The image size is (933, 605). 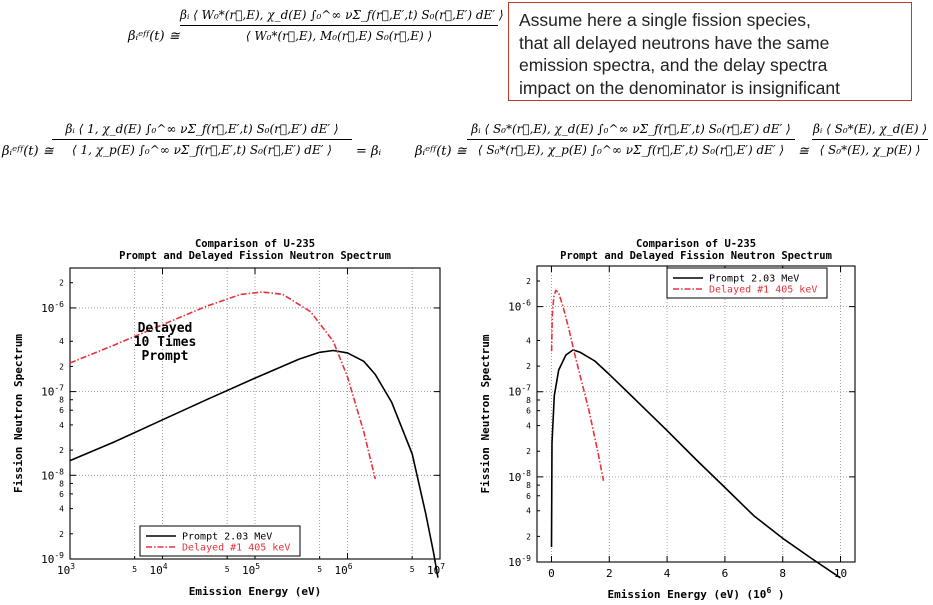 What do you see at coordinates (673, 65) in the screenshot?
I see `note-line: emission spectra, and the delay spectra` at bounding box center [673, 65].